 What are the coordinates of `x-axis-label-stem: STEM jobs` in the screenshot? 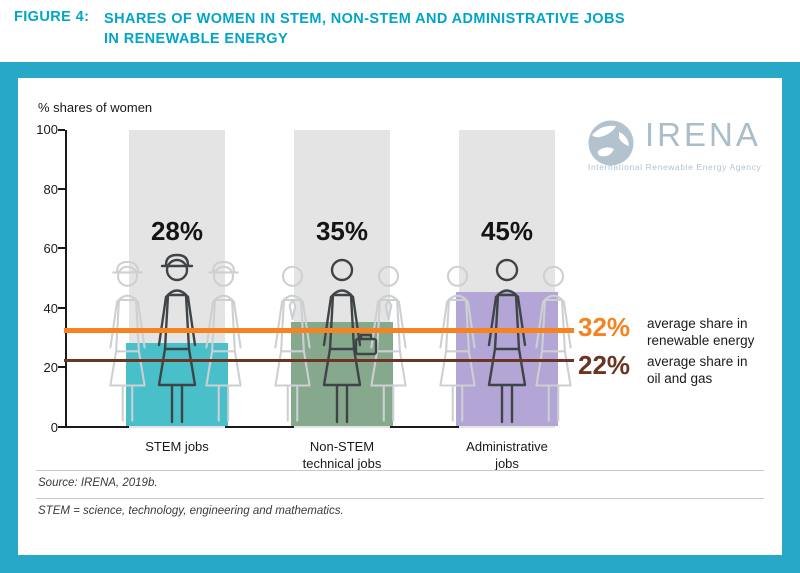 It's located at (177, 446).